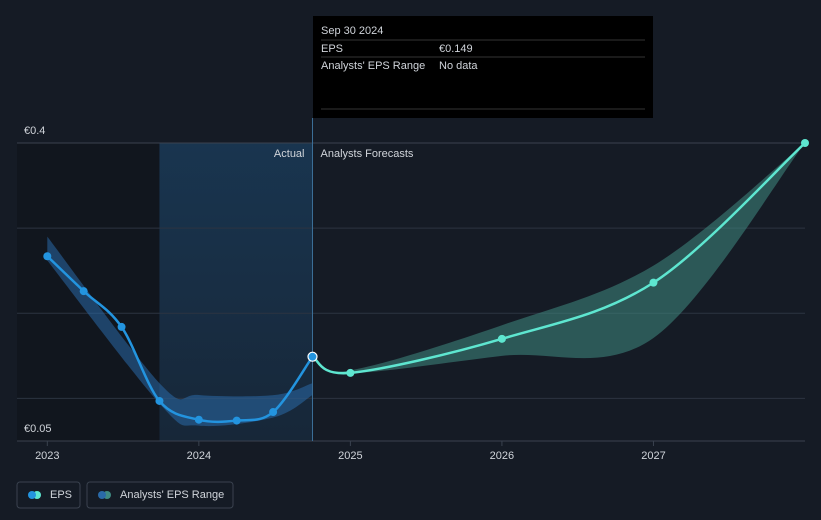  I want to click on forecast-label: Analysts Forecasts, so click(367, 154).